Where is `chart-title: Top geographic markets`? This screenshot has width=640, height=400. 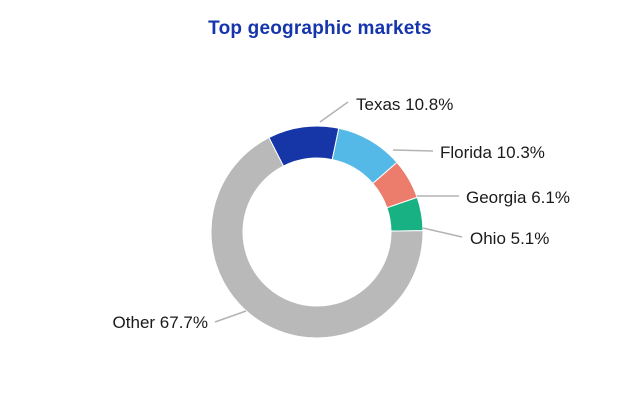 chart-title: Top geographic markets is located at coordinates (320, 28).